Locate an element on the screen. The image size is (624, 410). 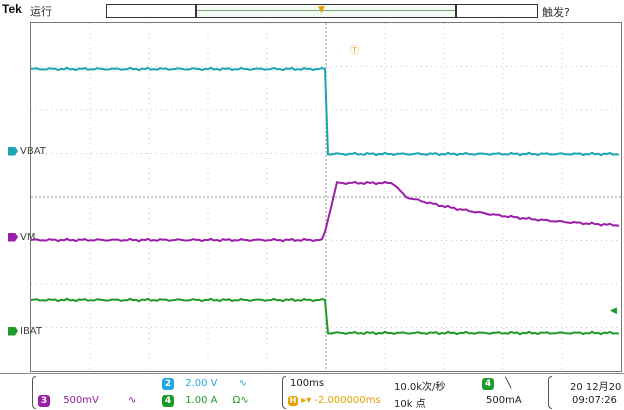
date: 20 12月20 is located at coordinates (596, 387).